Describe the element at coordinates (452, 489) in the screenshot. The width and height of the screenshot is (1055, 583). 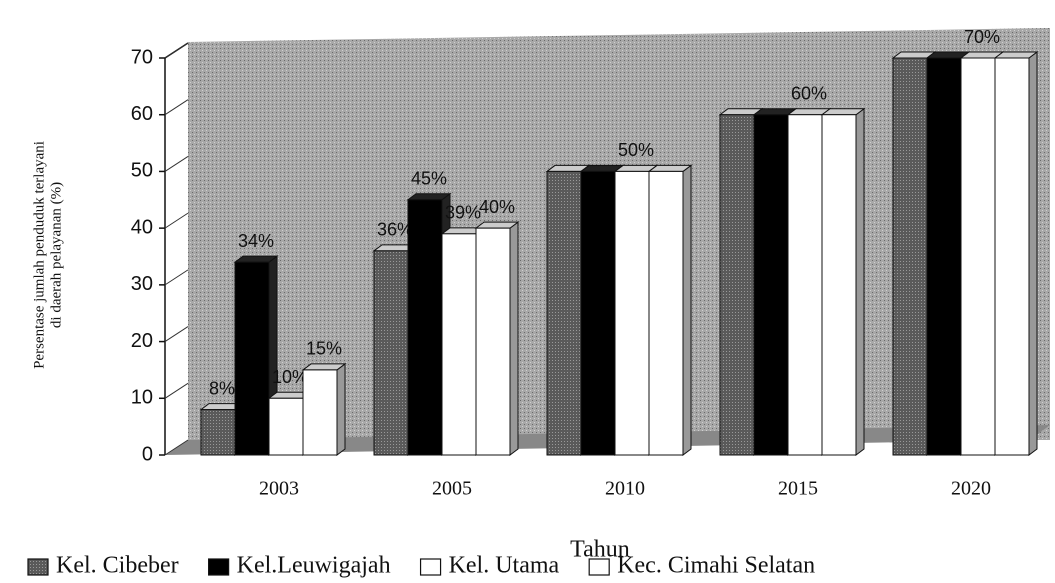
I see `x-tick-label: 2005` at that location.